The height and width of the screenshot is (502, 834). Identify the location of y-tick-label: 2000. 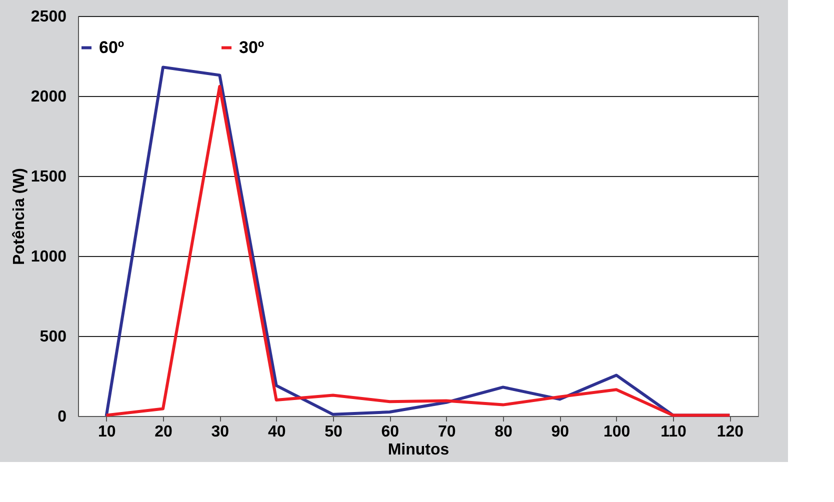
(48, 97).